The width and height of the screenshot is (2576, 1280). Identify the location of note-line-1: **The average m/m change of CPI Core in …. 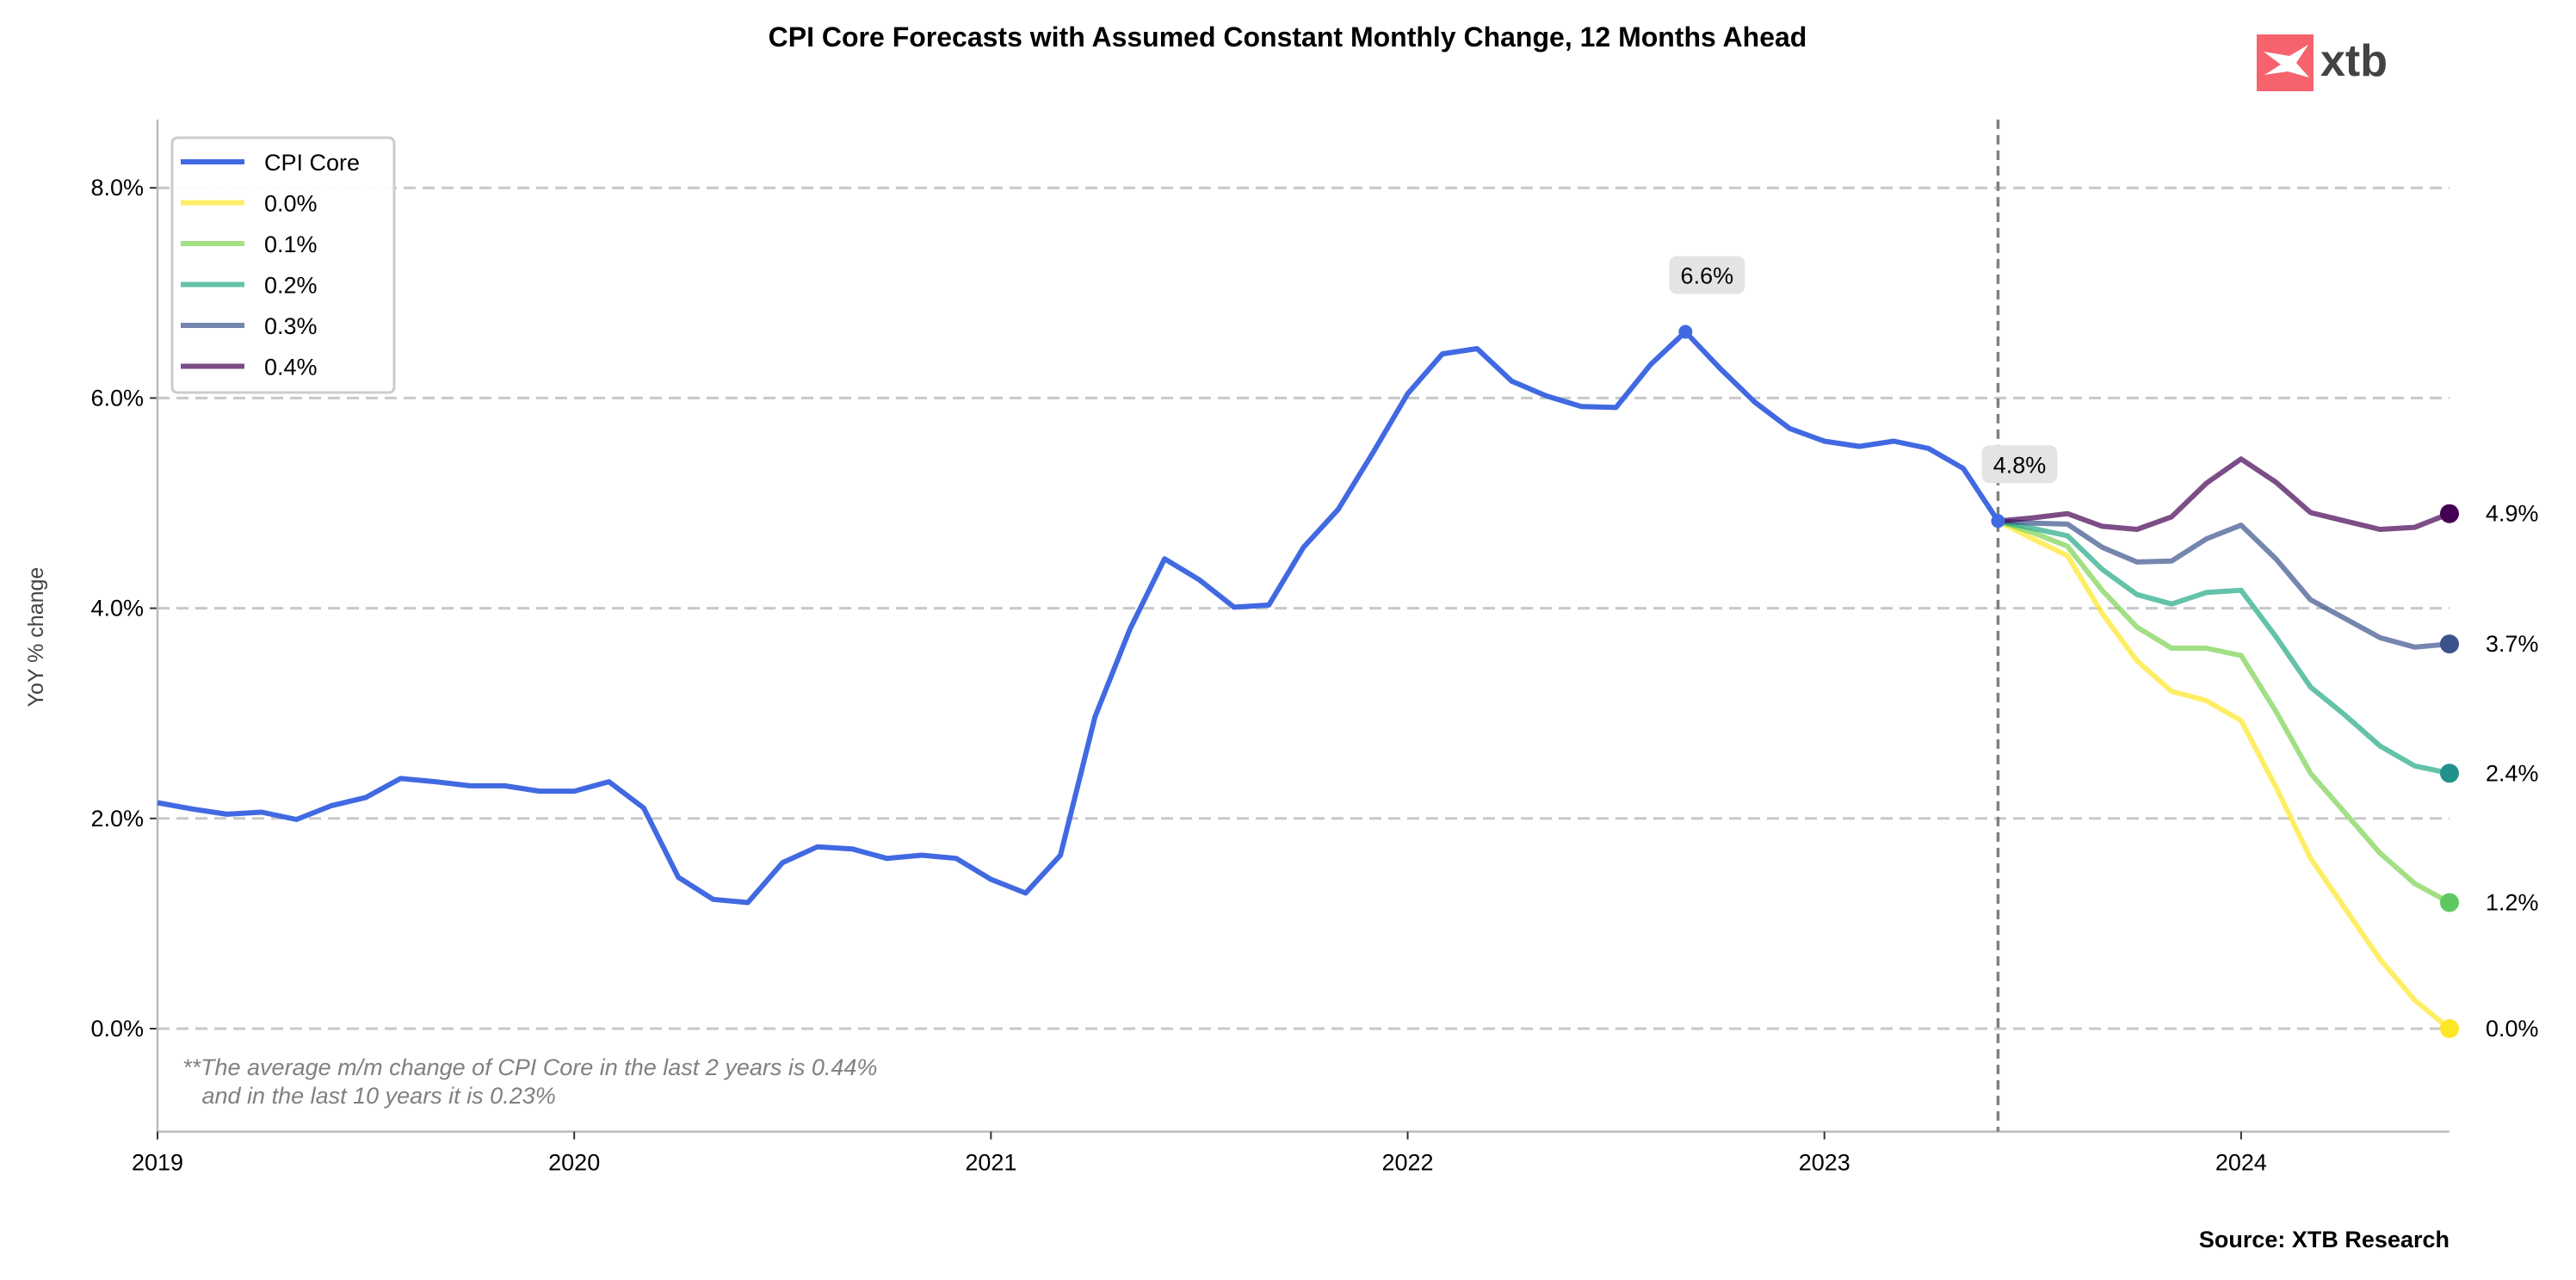
(529, 1067).